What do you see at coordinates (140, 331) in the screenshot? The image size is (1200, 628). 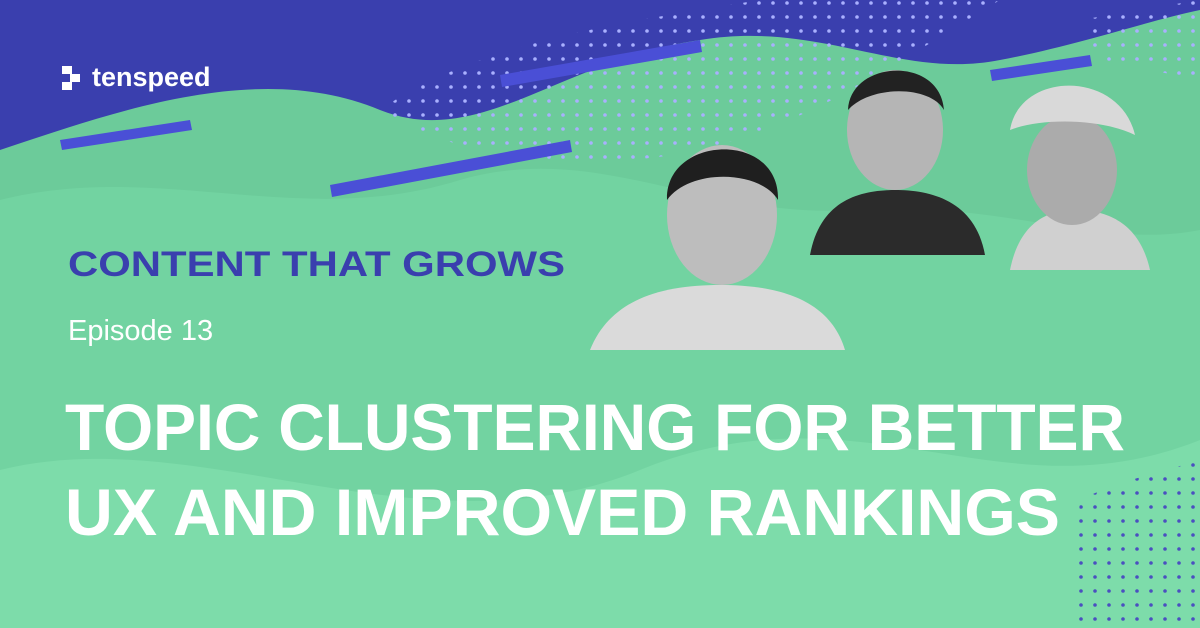 I see `episode-label: Episode 13` at bounding box center [140, 331].